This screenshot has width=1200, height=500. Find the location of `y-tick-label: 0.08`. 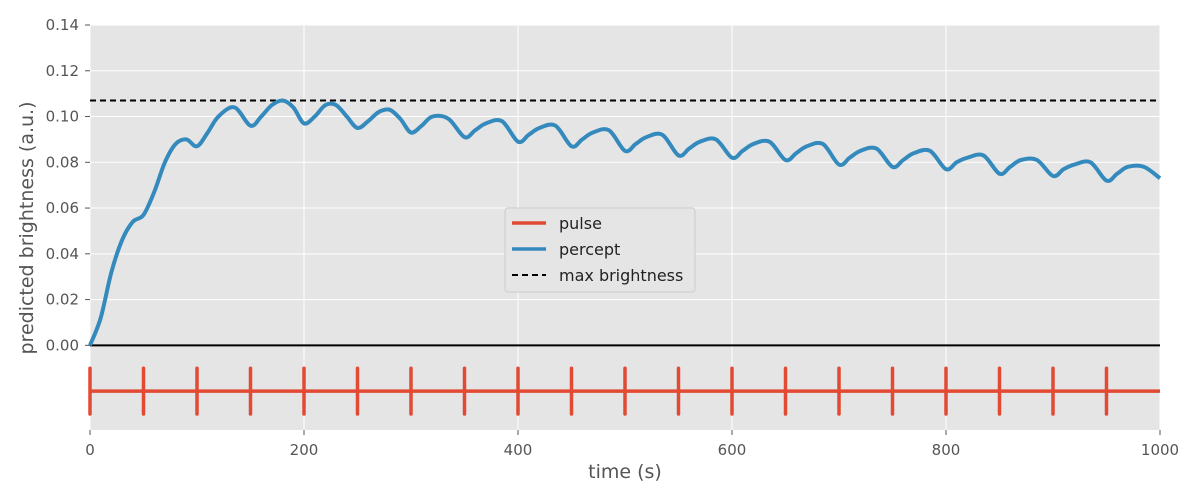

y-tick-label: 0.08 is located at coordinates (62, 162).